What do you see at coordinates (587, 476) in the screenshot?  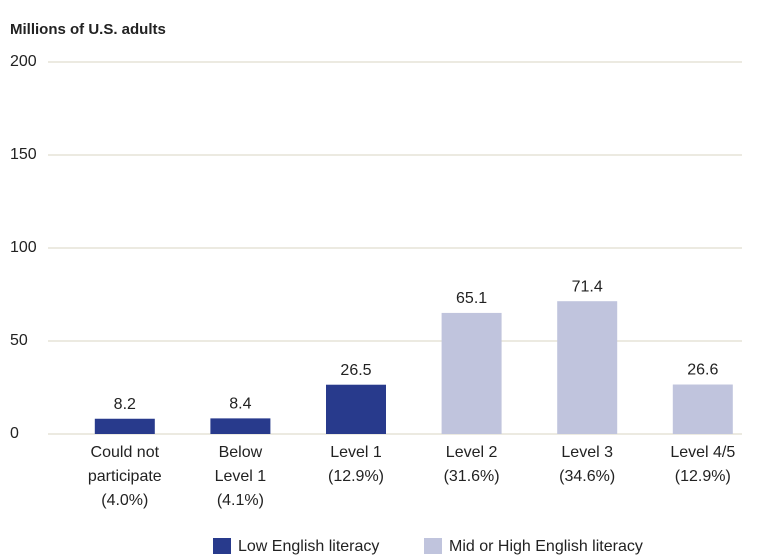 I see `x-tick-label: (34.6%)` at bounding box center [587, 476].